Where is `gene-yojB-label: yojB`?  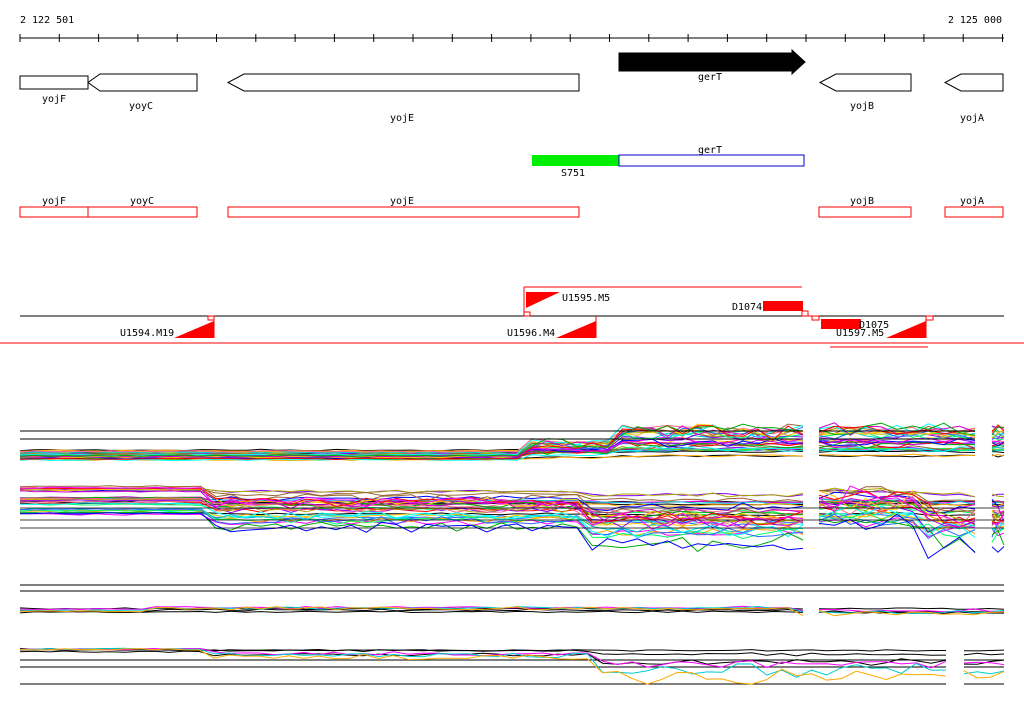
gene-yojB-label: yojB is located at coordinates (862, 106).